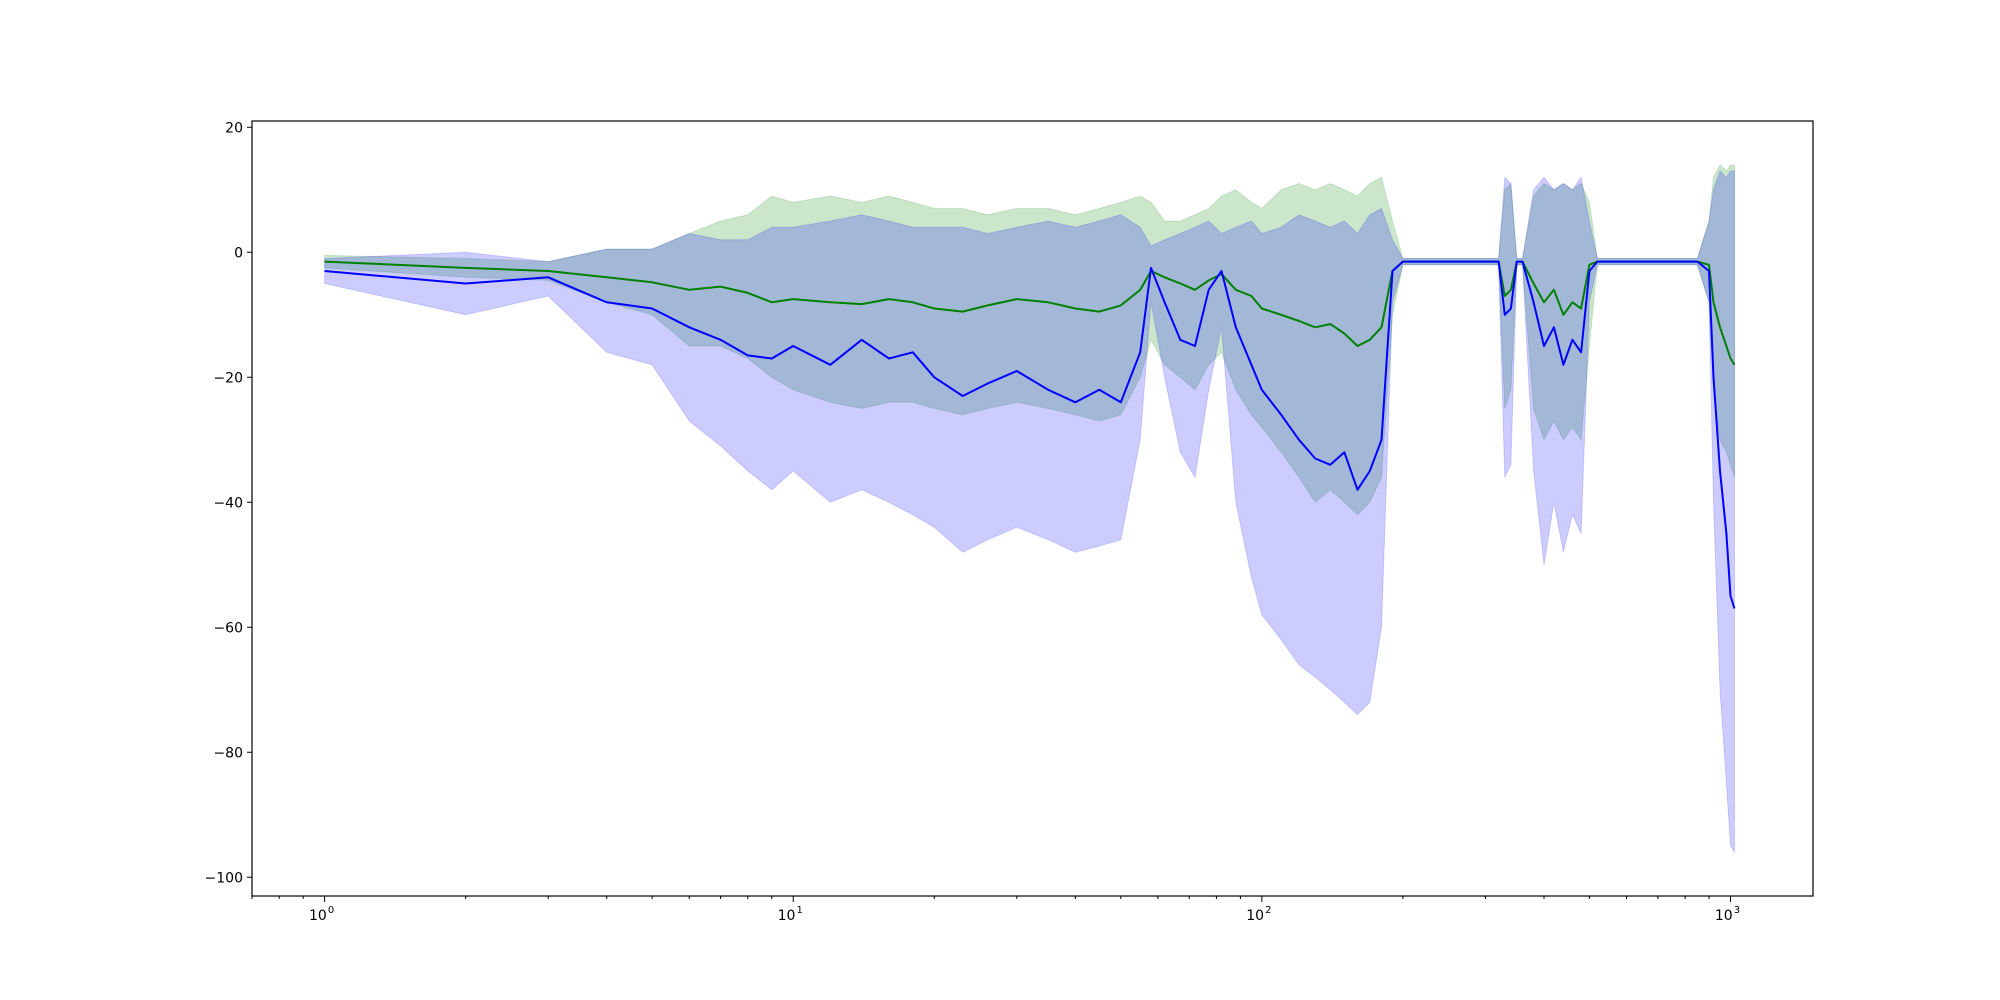  I want to click on x-axis: 10⁰ 10¹ 10² 10³, so click(995, 910).